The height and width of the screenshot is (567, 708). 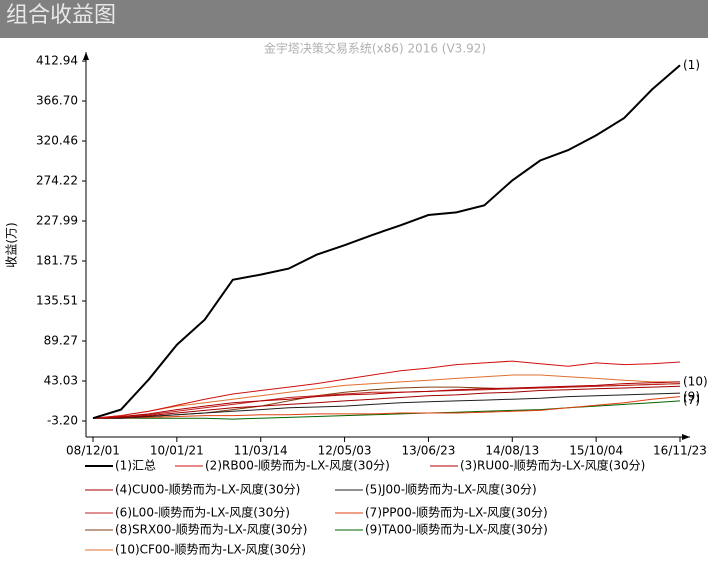 What do you see at coordinates (695, 381) in the screenshot?
I see `annotation: (10)` at bounding box center [695, 381].